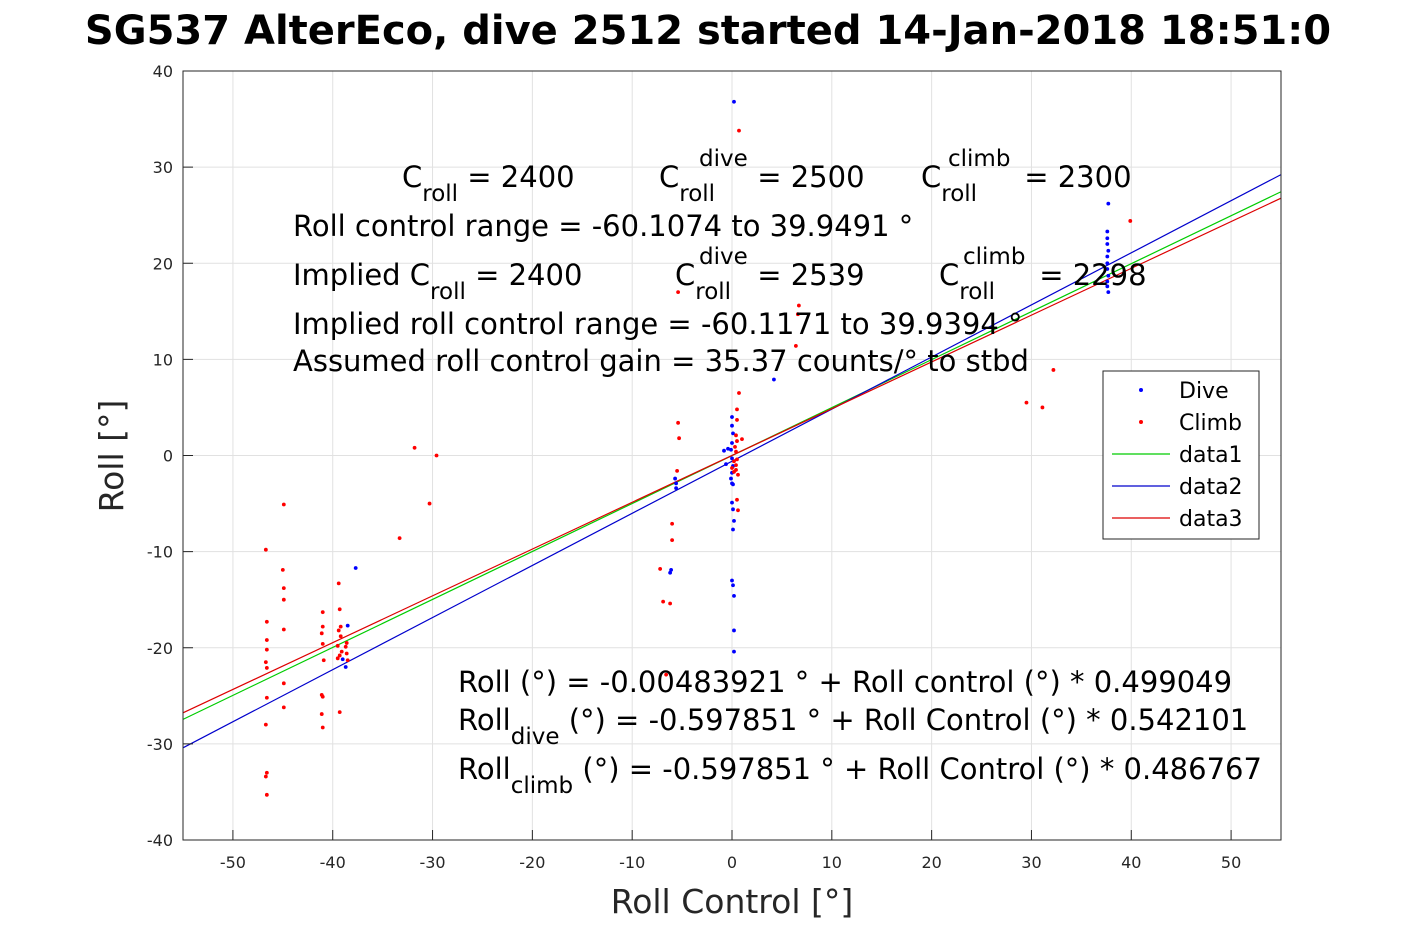  I want to click on y-tick-label: -30, so click(160, 744).